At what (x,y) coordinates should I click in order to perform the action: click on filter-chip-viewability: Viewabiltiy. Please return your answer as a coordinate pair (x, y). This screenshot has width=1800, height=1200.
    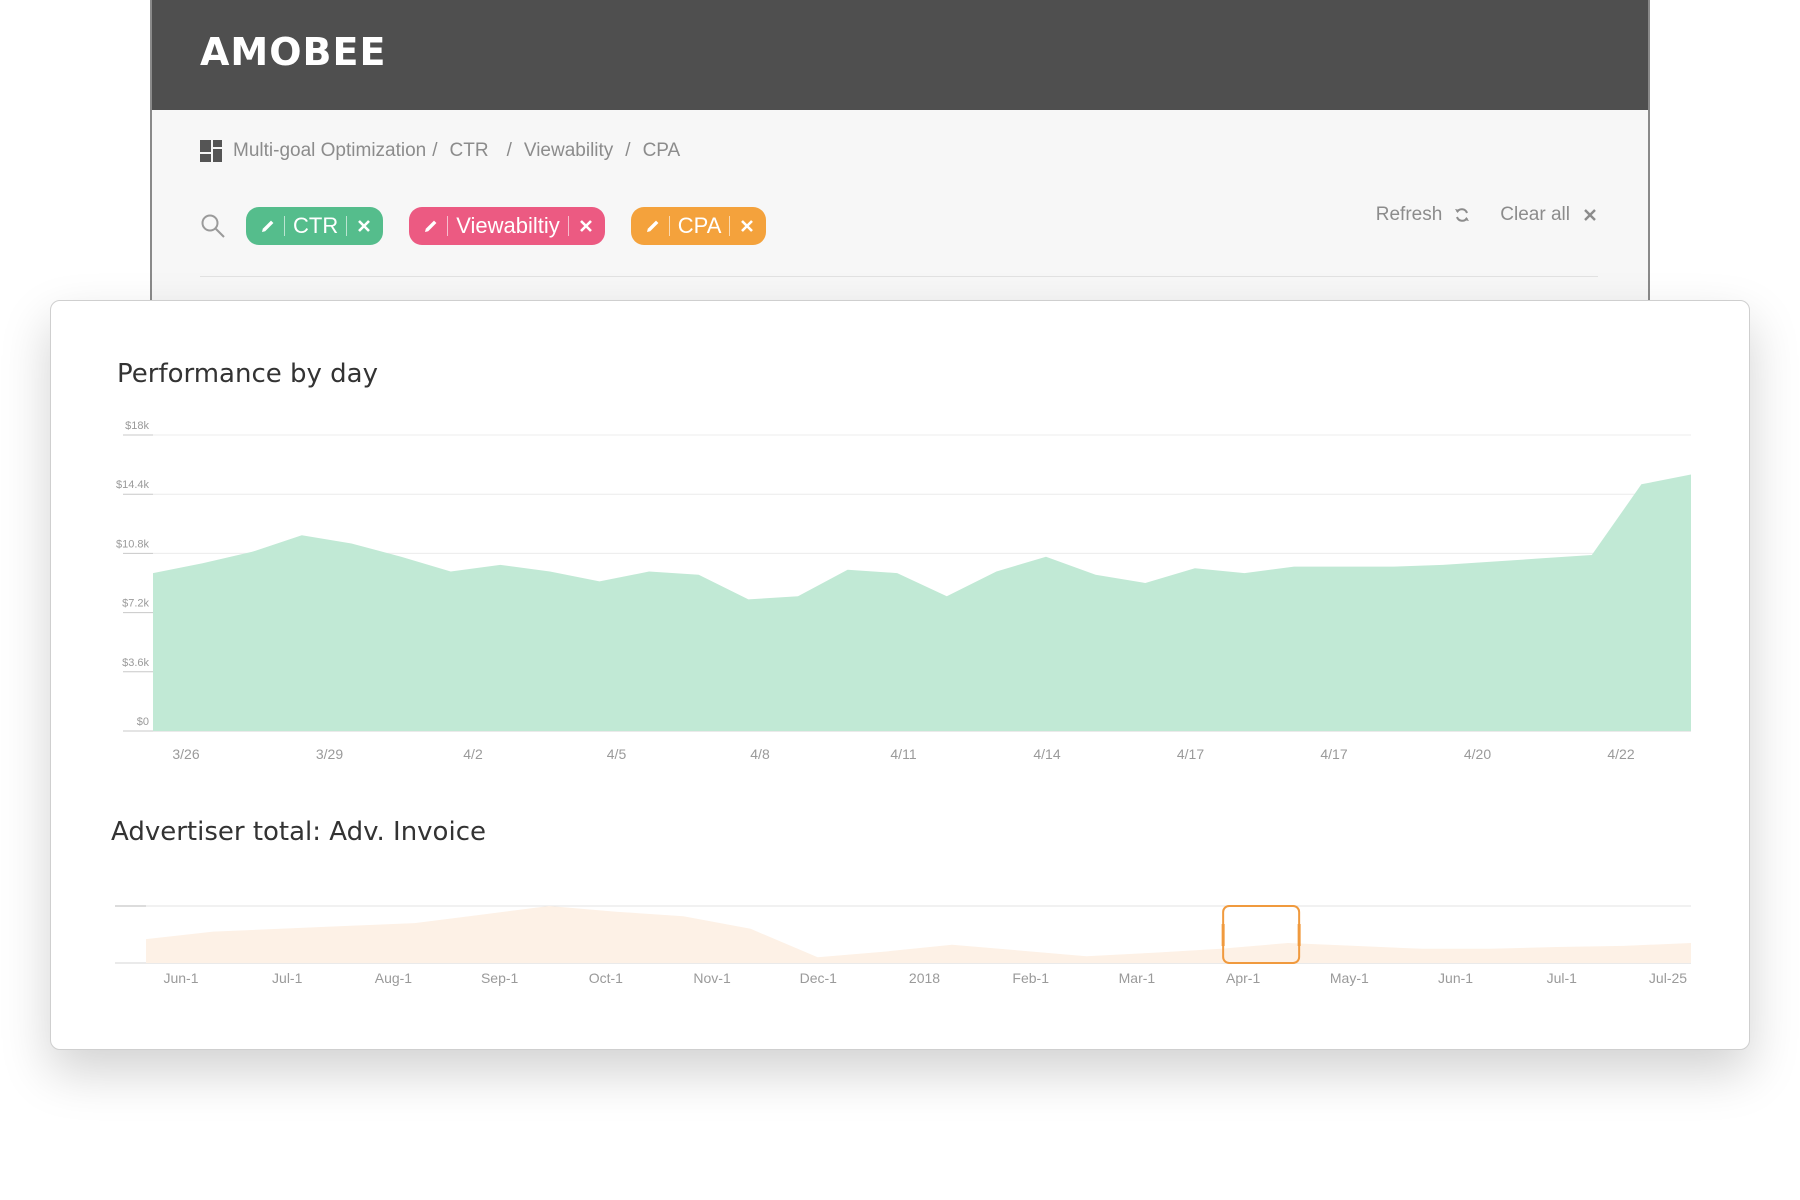
    Looking at the image, I should click on (507, 226).